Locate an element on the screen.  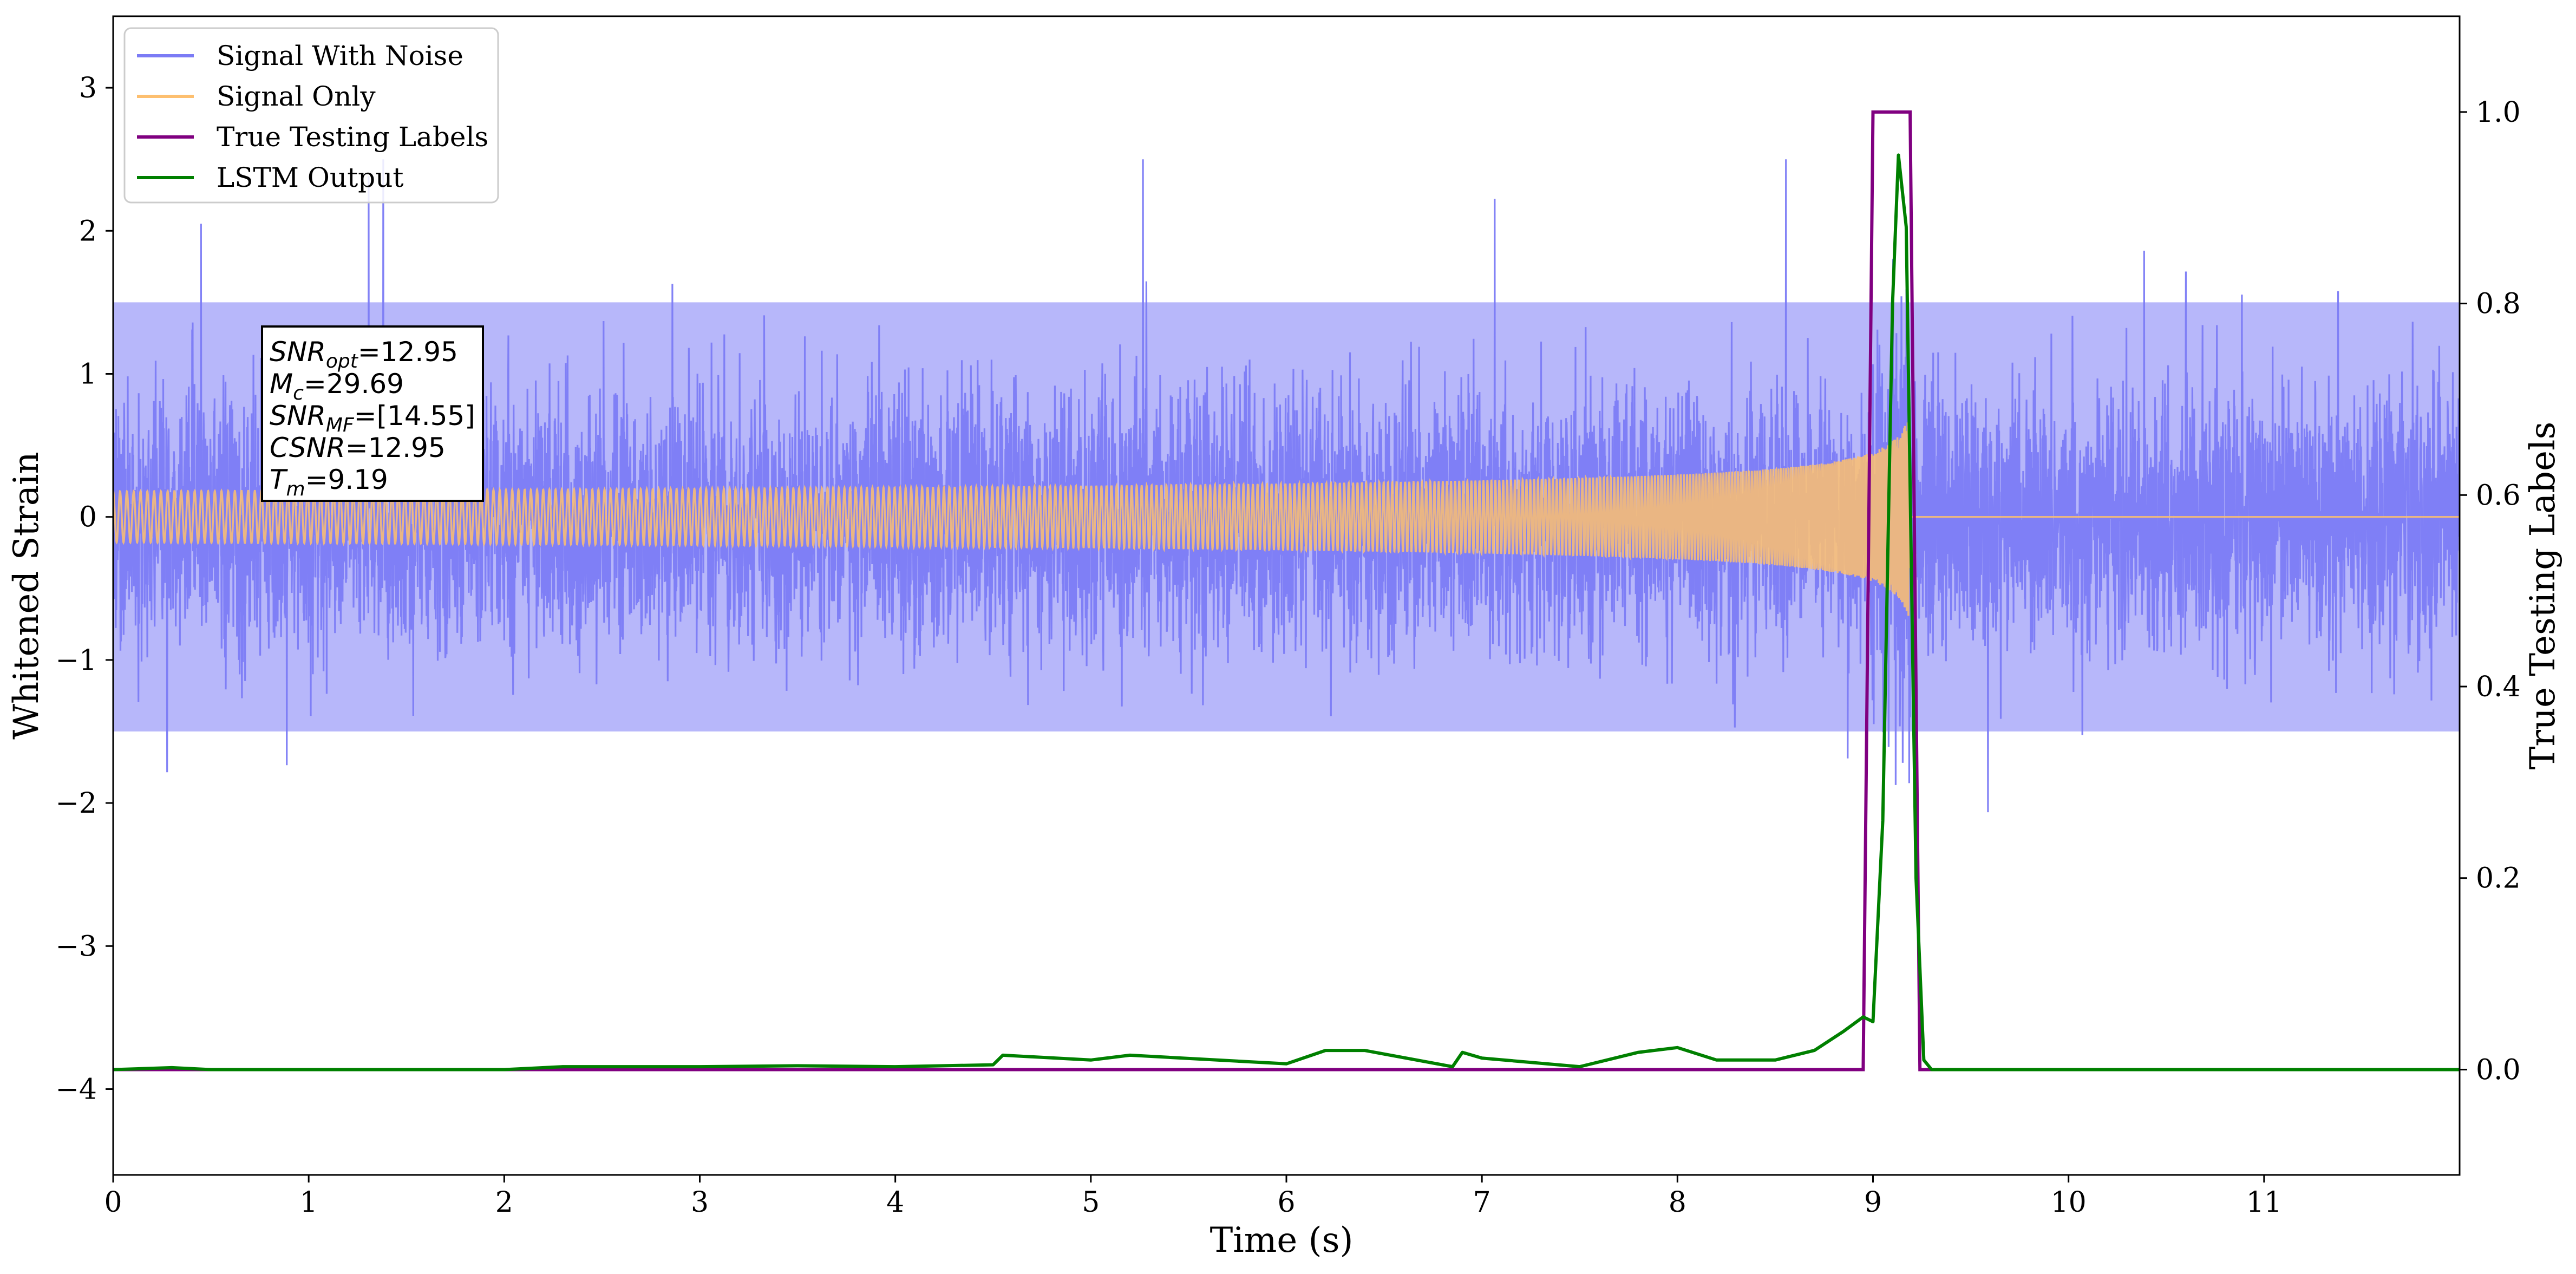
y-tick-label: −1 is located at coordinates (76, 660).